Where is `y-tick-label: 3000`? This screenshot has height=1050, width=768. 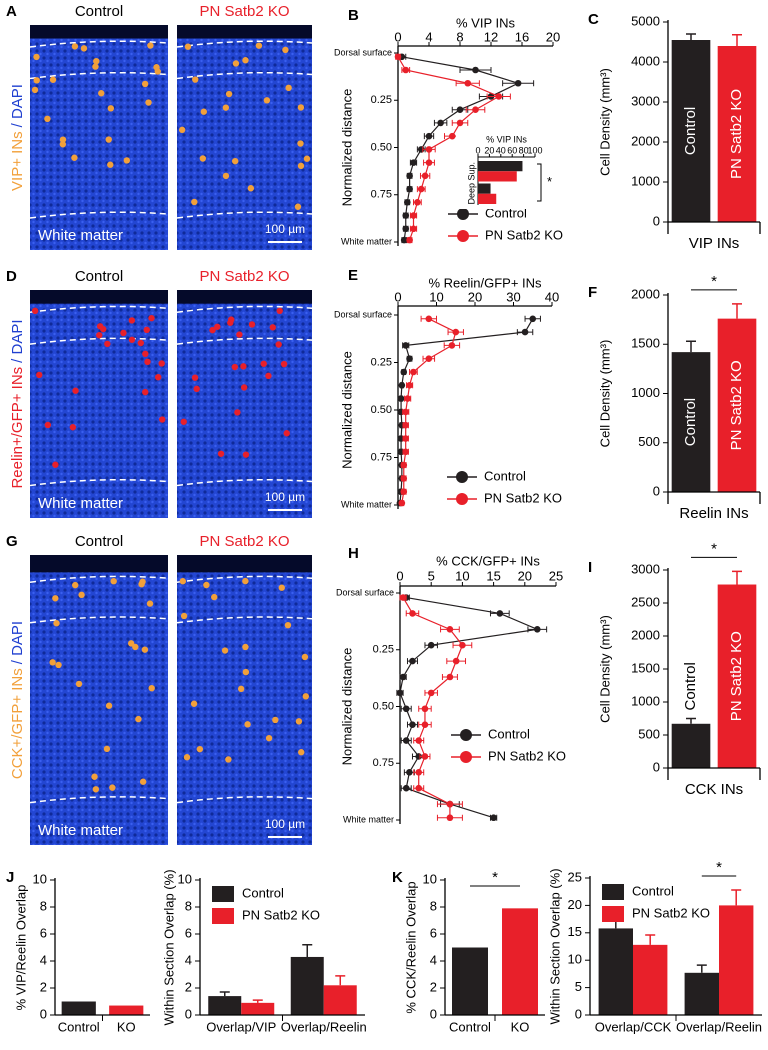 y-tick-label: 3000 is located at coordinates (645, 568).